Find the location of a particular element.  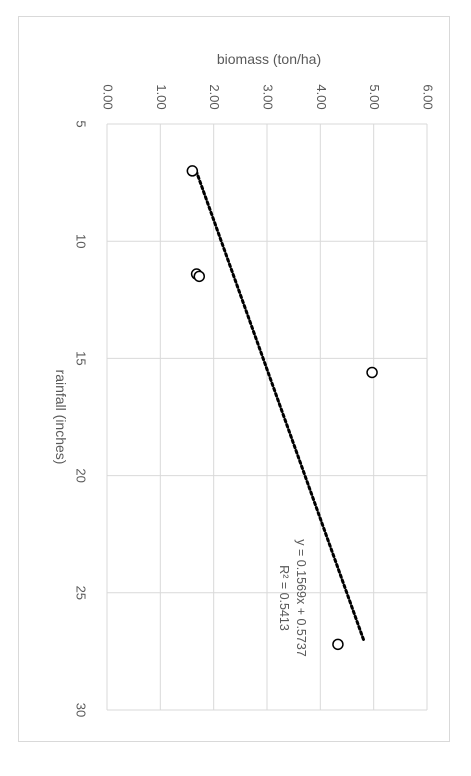

x-tick-label: 15 is located at coordinates (81, 358).